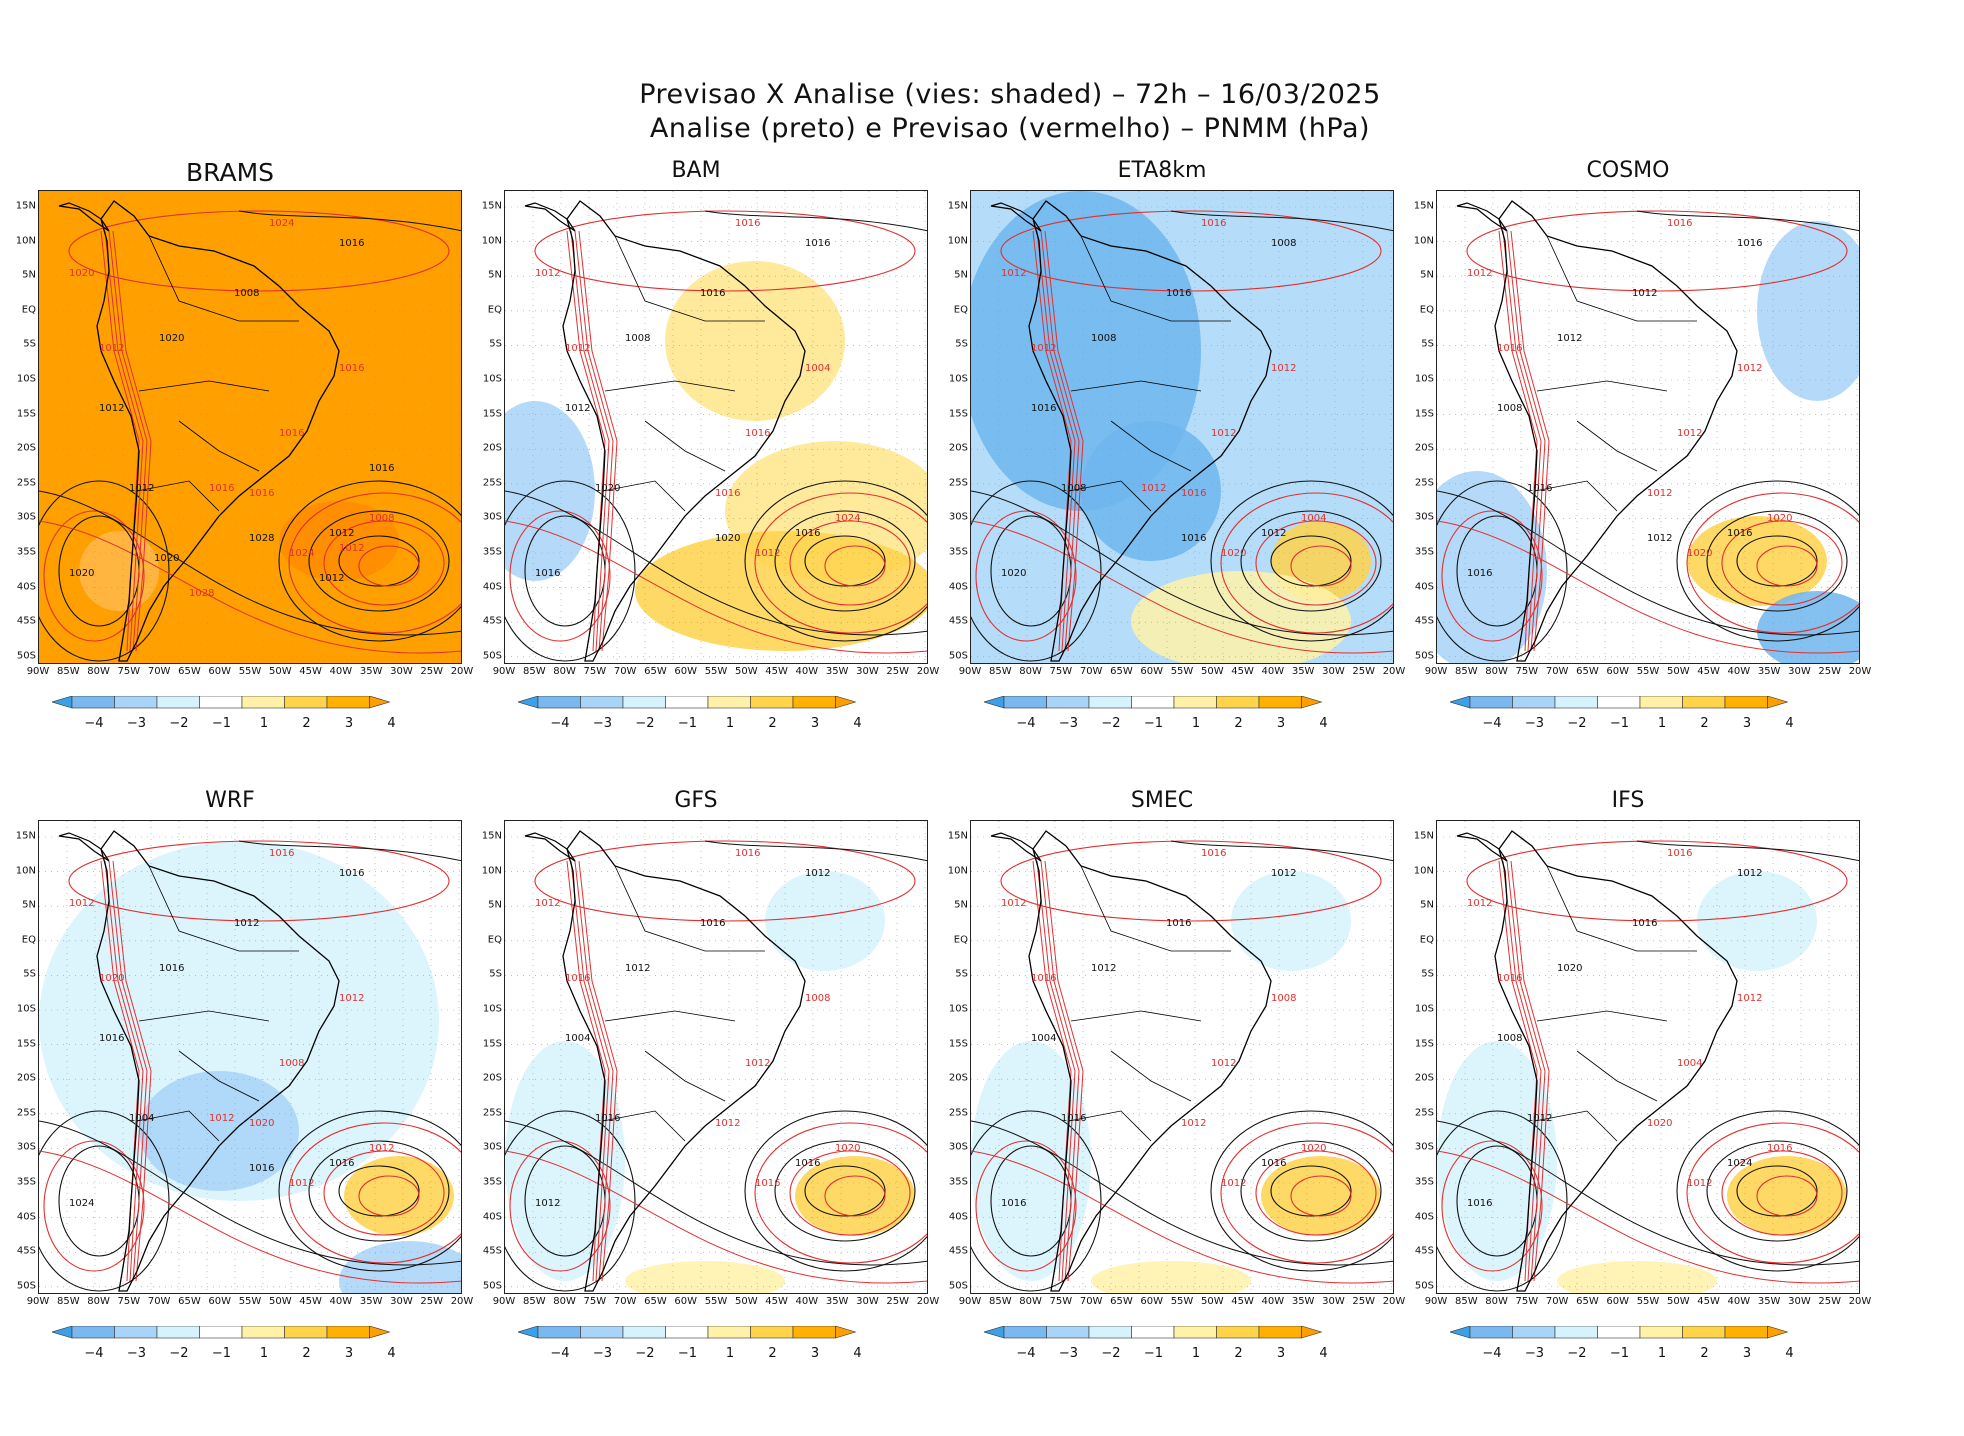 The image size is (1964, 1436). Describe the element at coordinates (683, 373) in the screenshot. I see `country-borders` at that location.